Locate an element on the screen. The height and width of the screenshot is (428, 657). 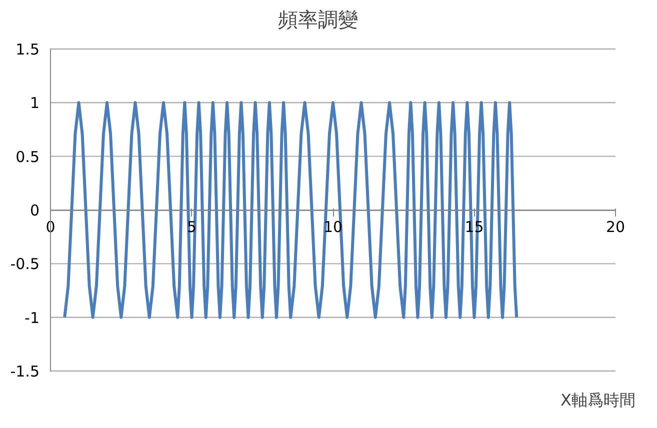
x-tick-label: 20 is located at coordinates (616, 227).